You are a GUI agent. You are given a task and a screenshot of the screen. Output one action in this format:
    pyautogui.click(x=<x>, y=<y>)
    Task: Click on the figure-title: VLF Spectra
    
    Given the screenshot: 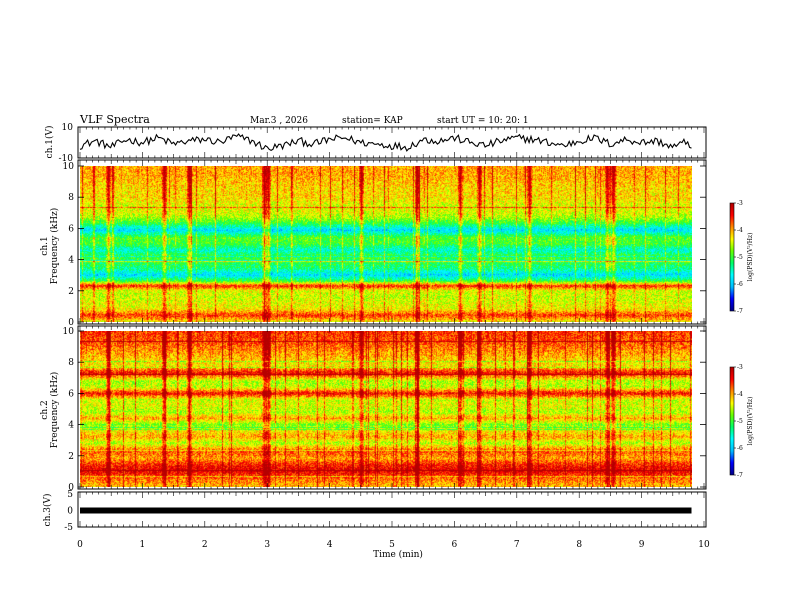 What is the action you would take?
    pyautogui.click(x=114, y=119)
    